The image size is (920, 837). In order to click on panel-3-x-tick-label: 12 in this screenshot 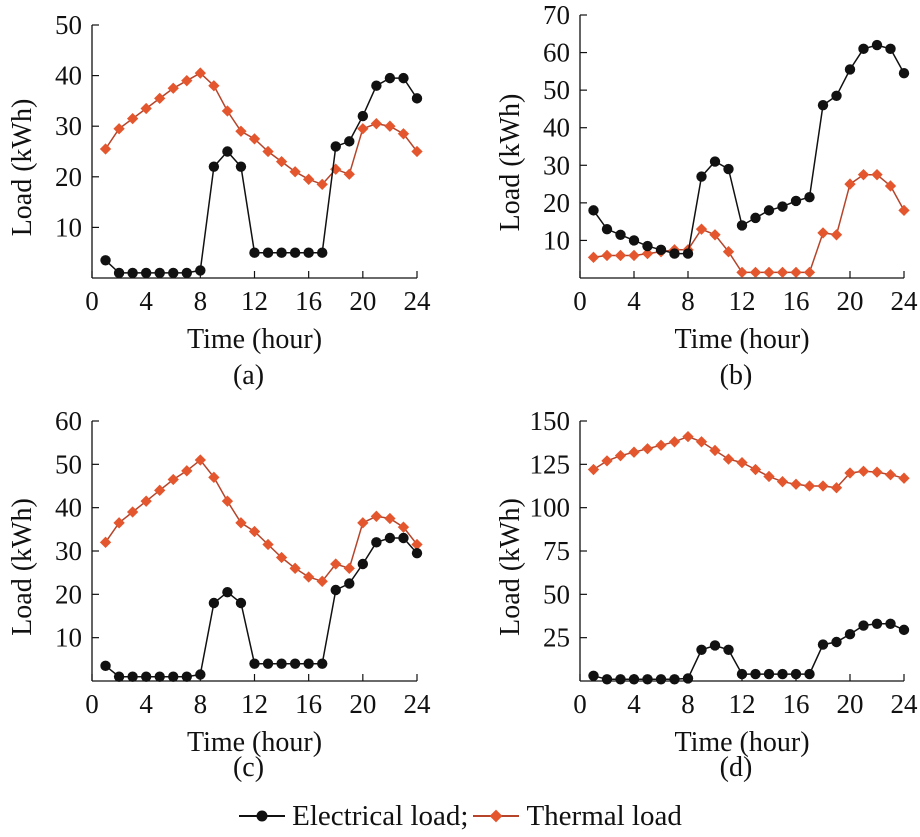, I will do `click(254, 704)`.